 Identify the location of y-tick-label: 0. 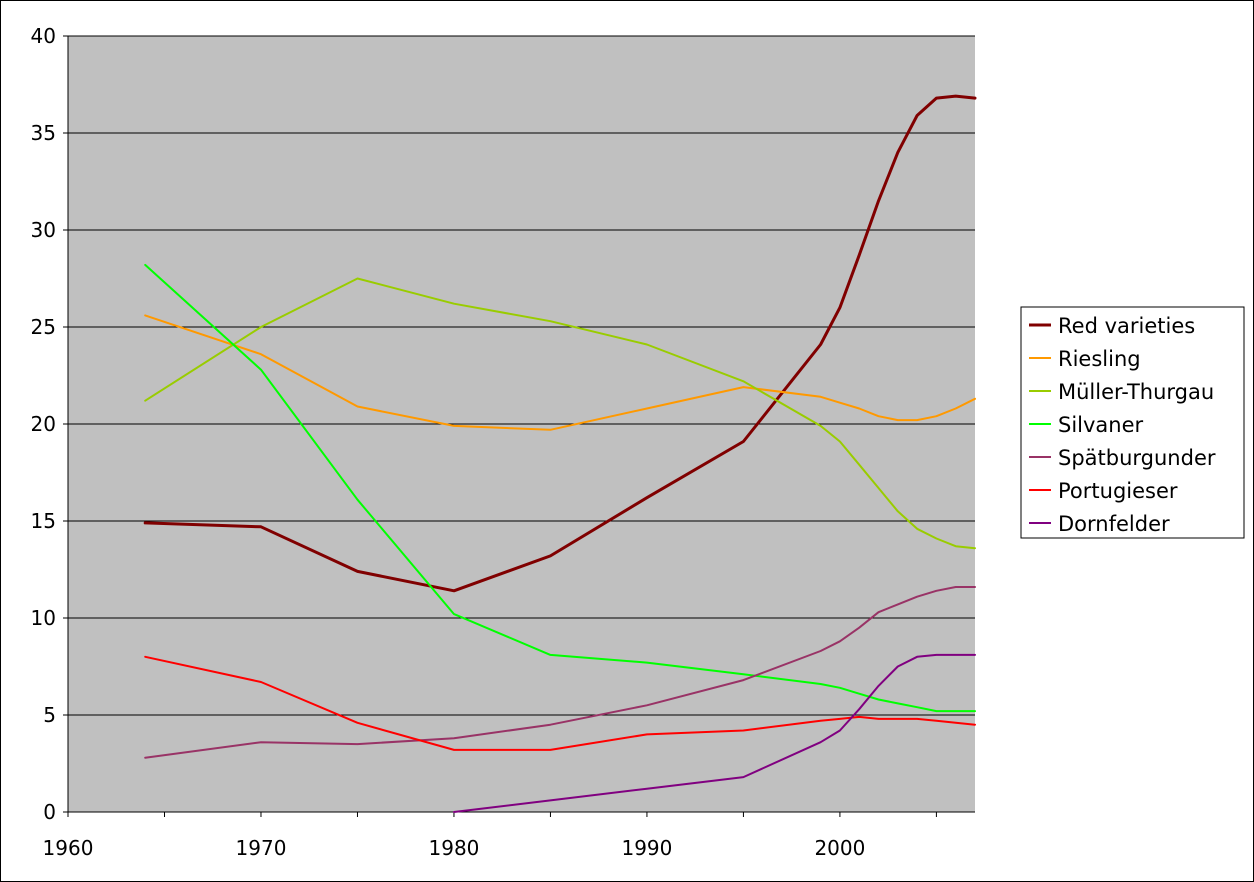
(49, 812).